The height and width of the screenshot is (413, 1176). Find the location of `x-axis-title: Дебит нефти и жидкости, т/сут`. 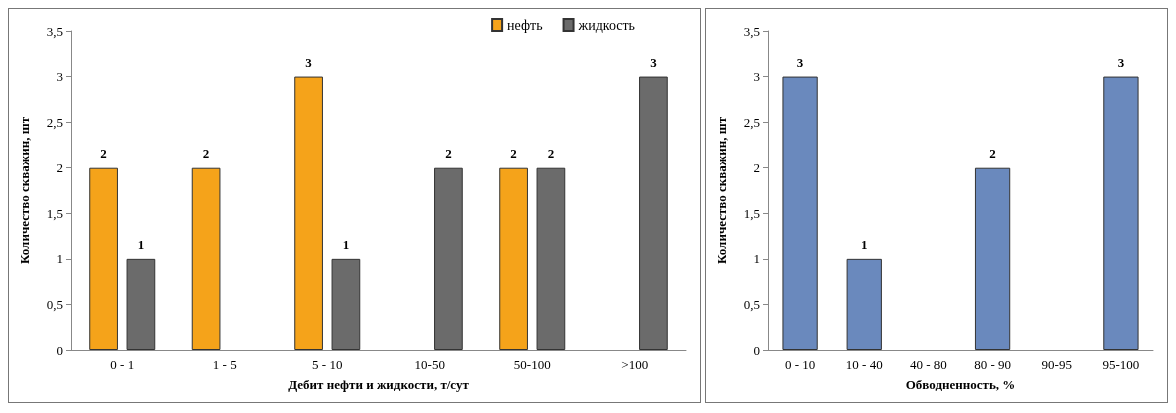

x-axis-title: Дебит нефти и жидкости, т/сут is located at coordinates (379, 384).